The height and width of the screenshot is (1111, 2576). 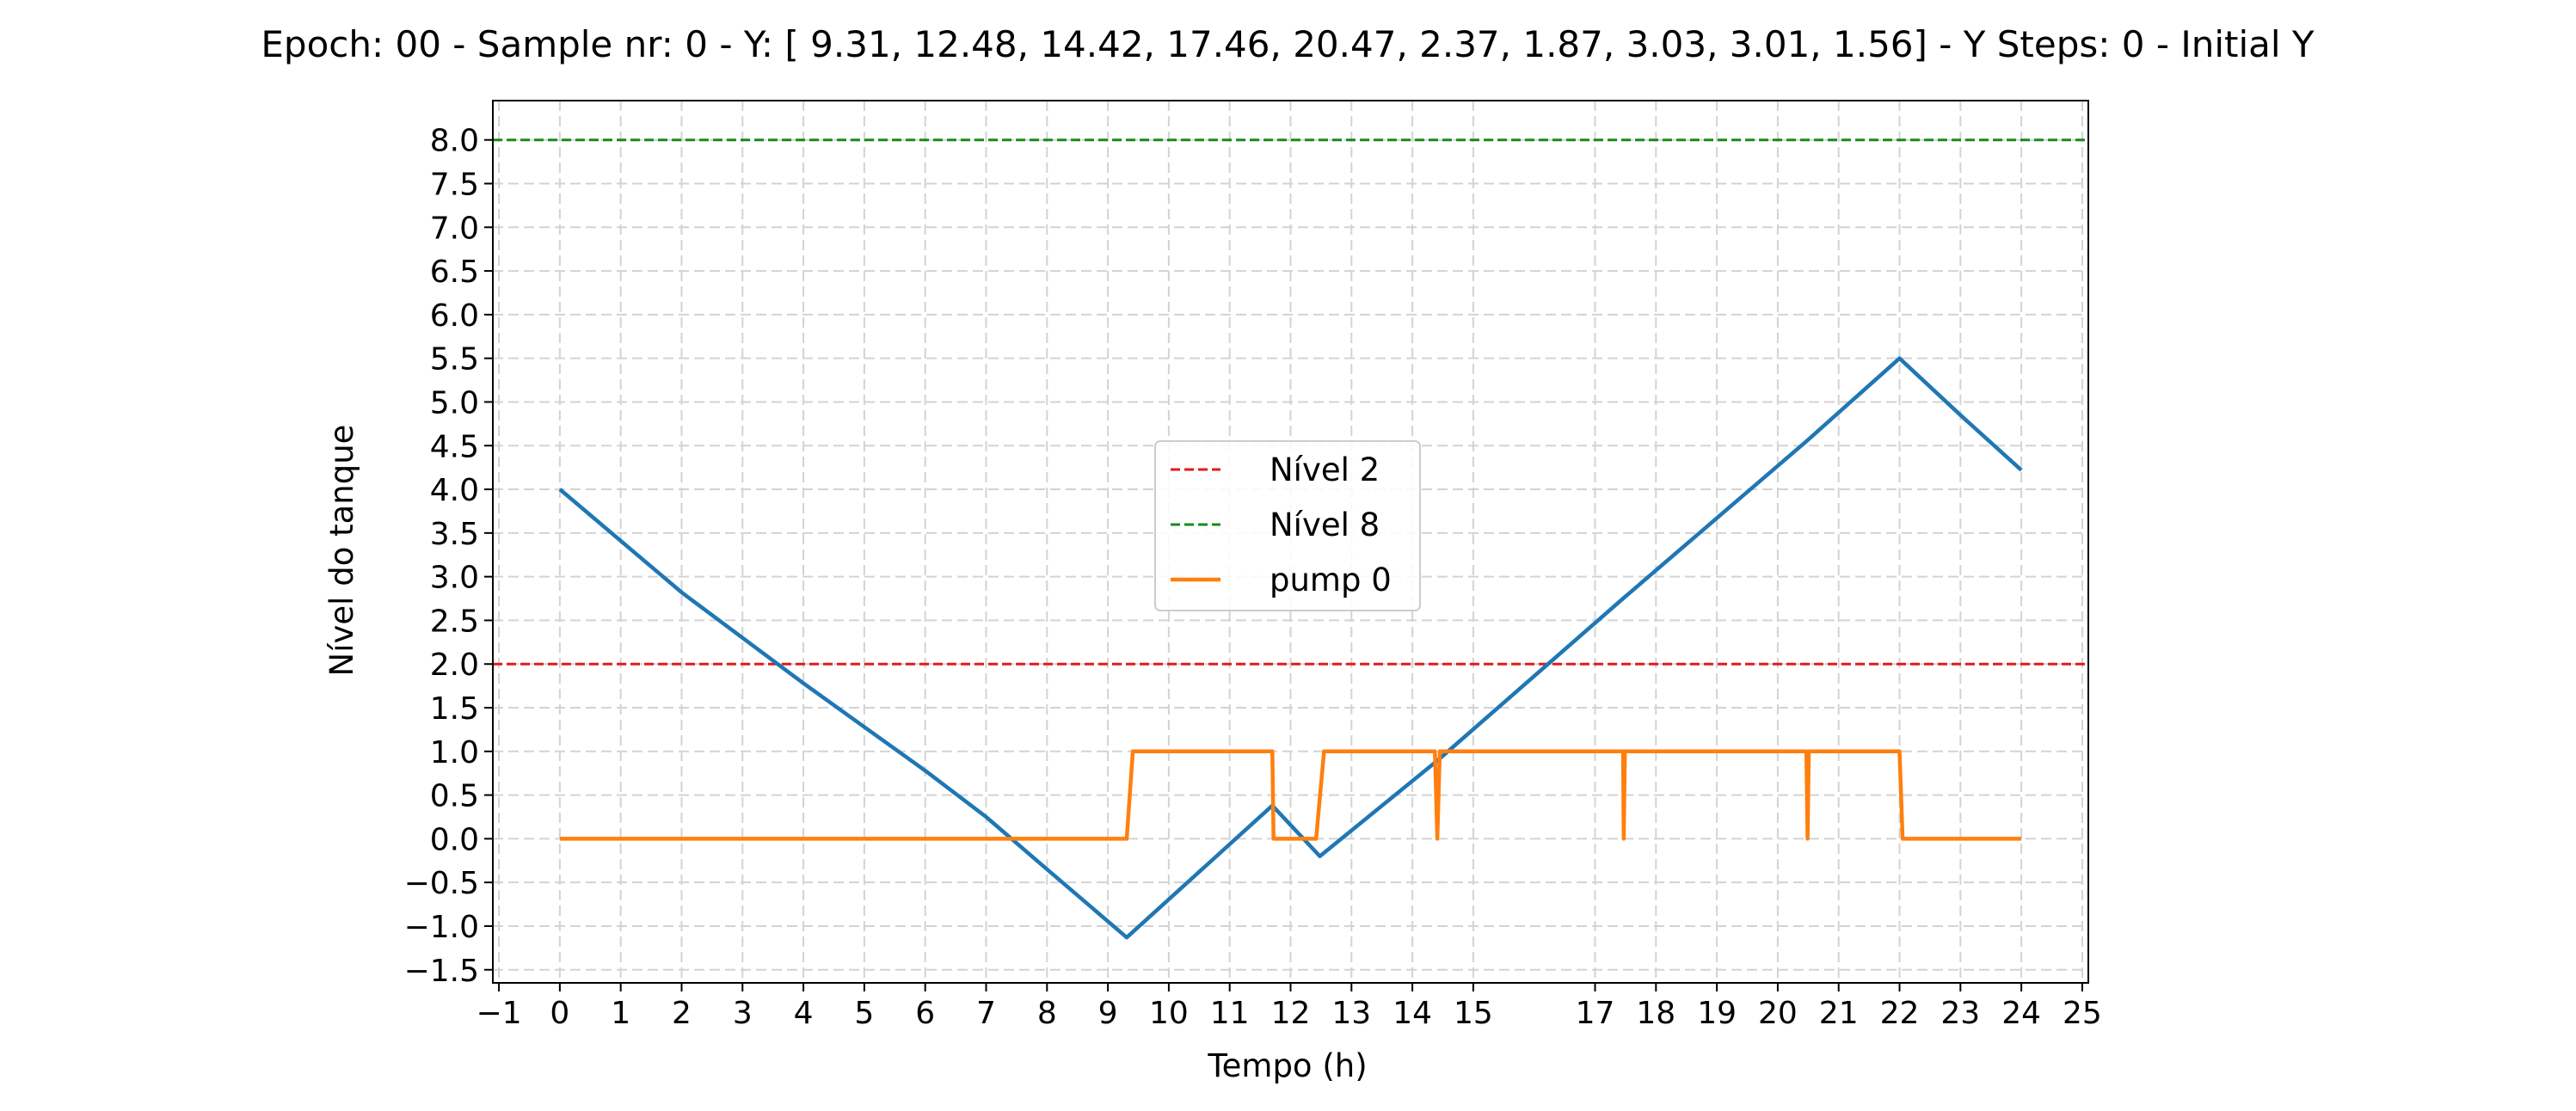 I want to click on x-tick-label: 10, so click(x=1169, y=1014).